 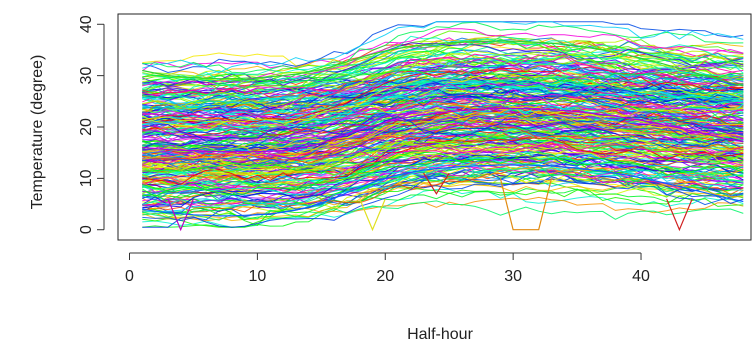 What do you see at coordinates (385, 276) in the screenshot?
I see `x-tick-label: 20` at bounding box center [385, 276].